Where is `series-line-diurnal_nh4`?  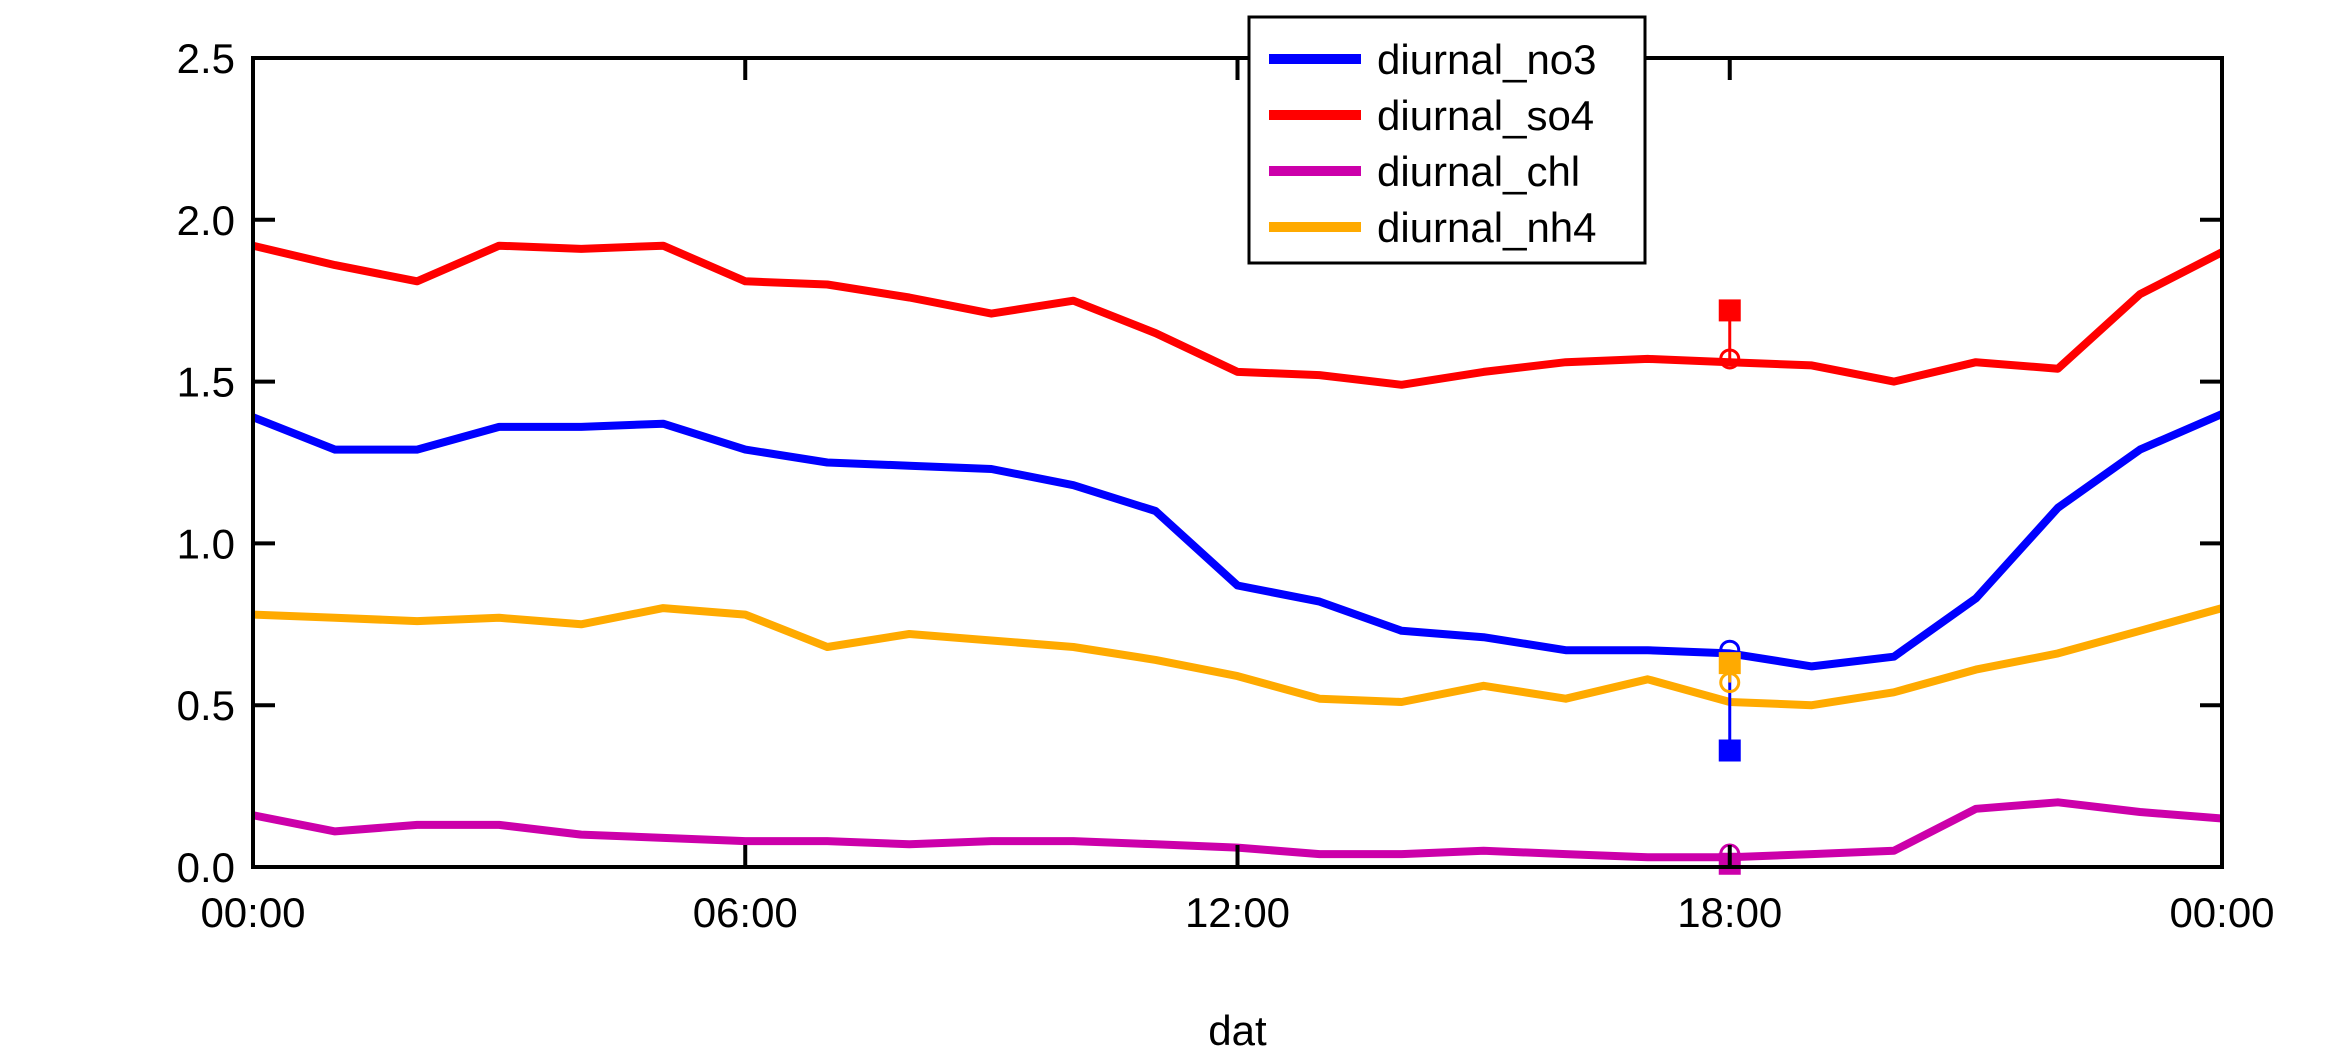
series-line-diurnal_nh4 is located at coordinates (1238, 657).